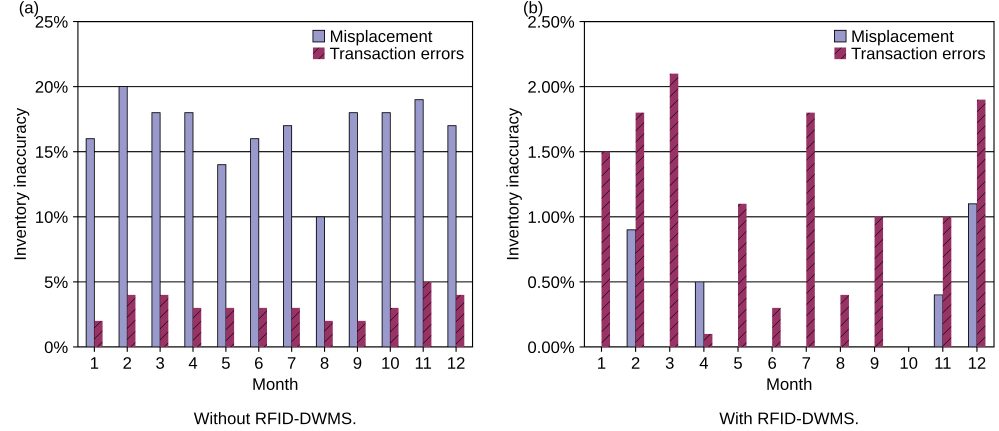 This screenshot has height=431, width=999. I want to click on y-tick-label: 10%, so click(52, 217).